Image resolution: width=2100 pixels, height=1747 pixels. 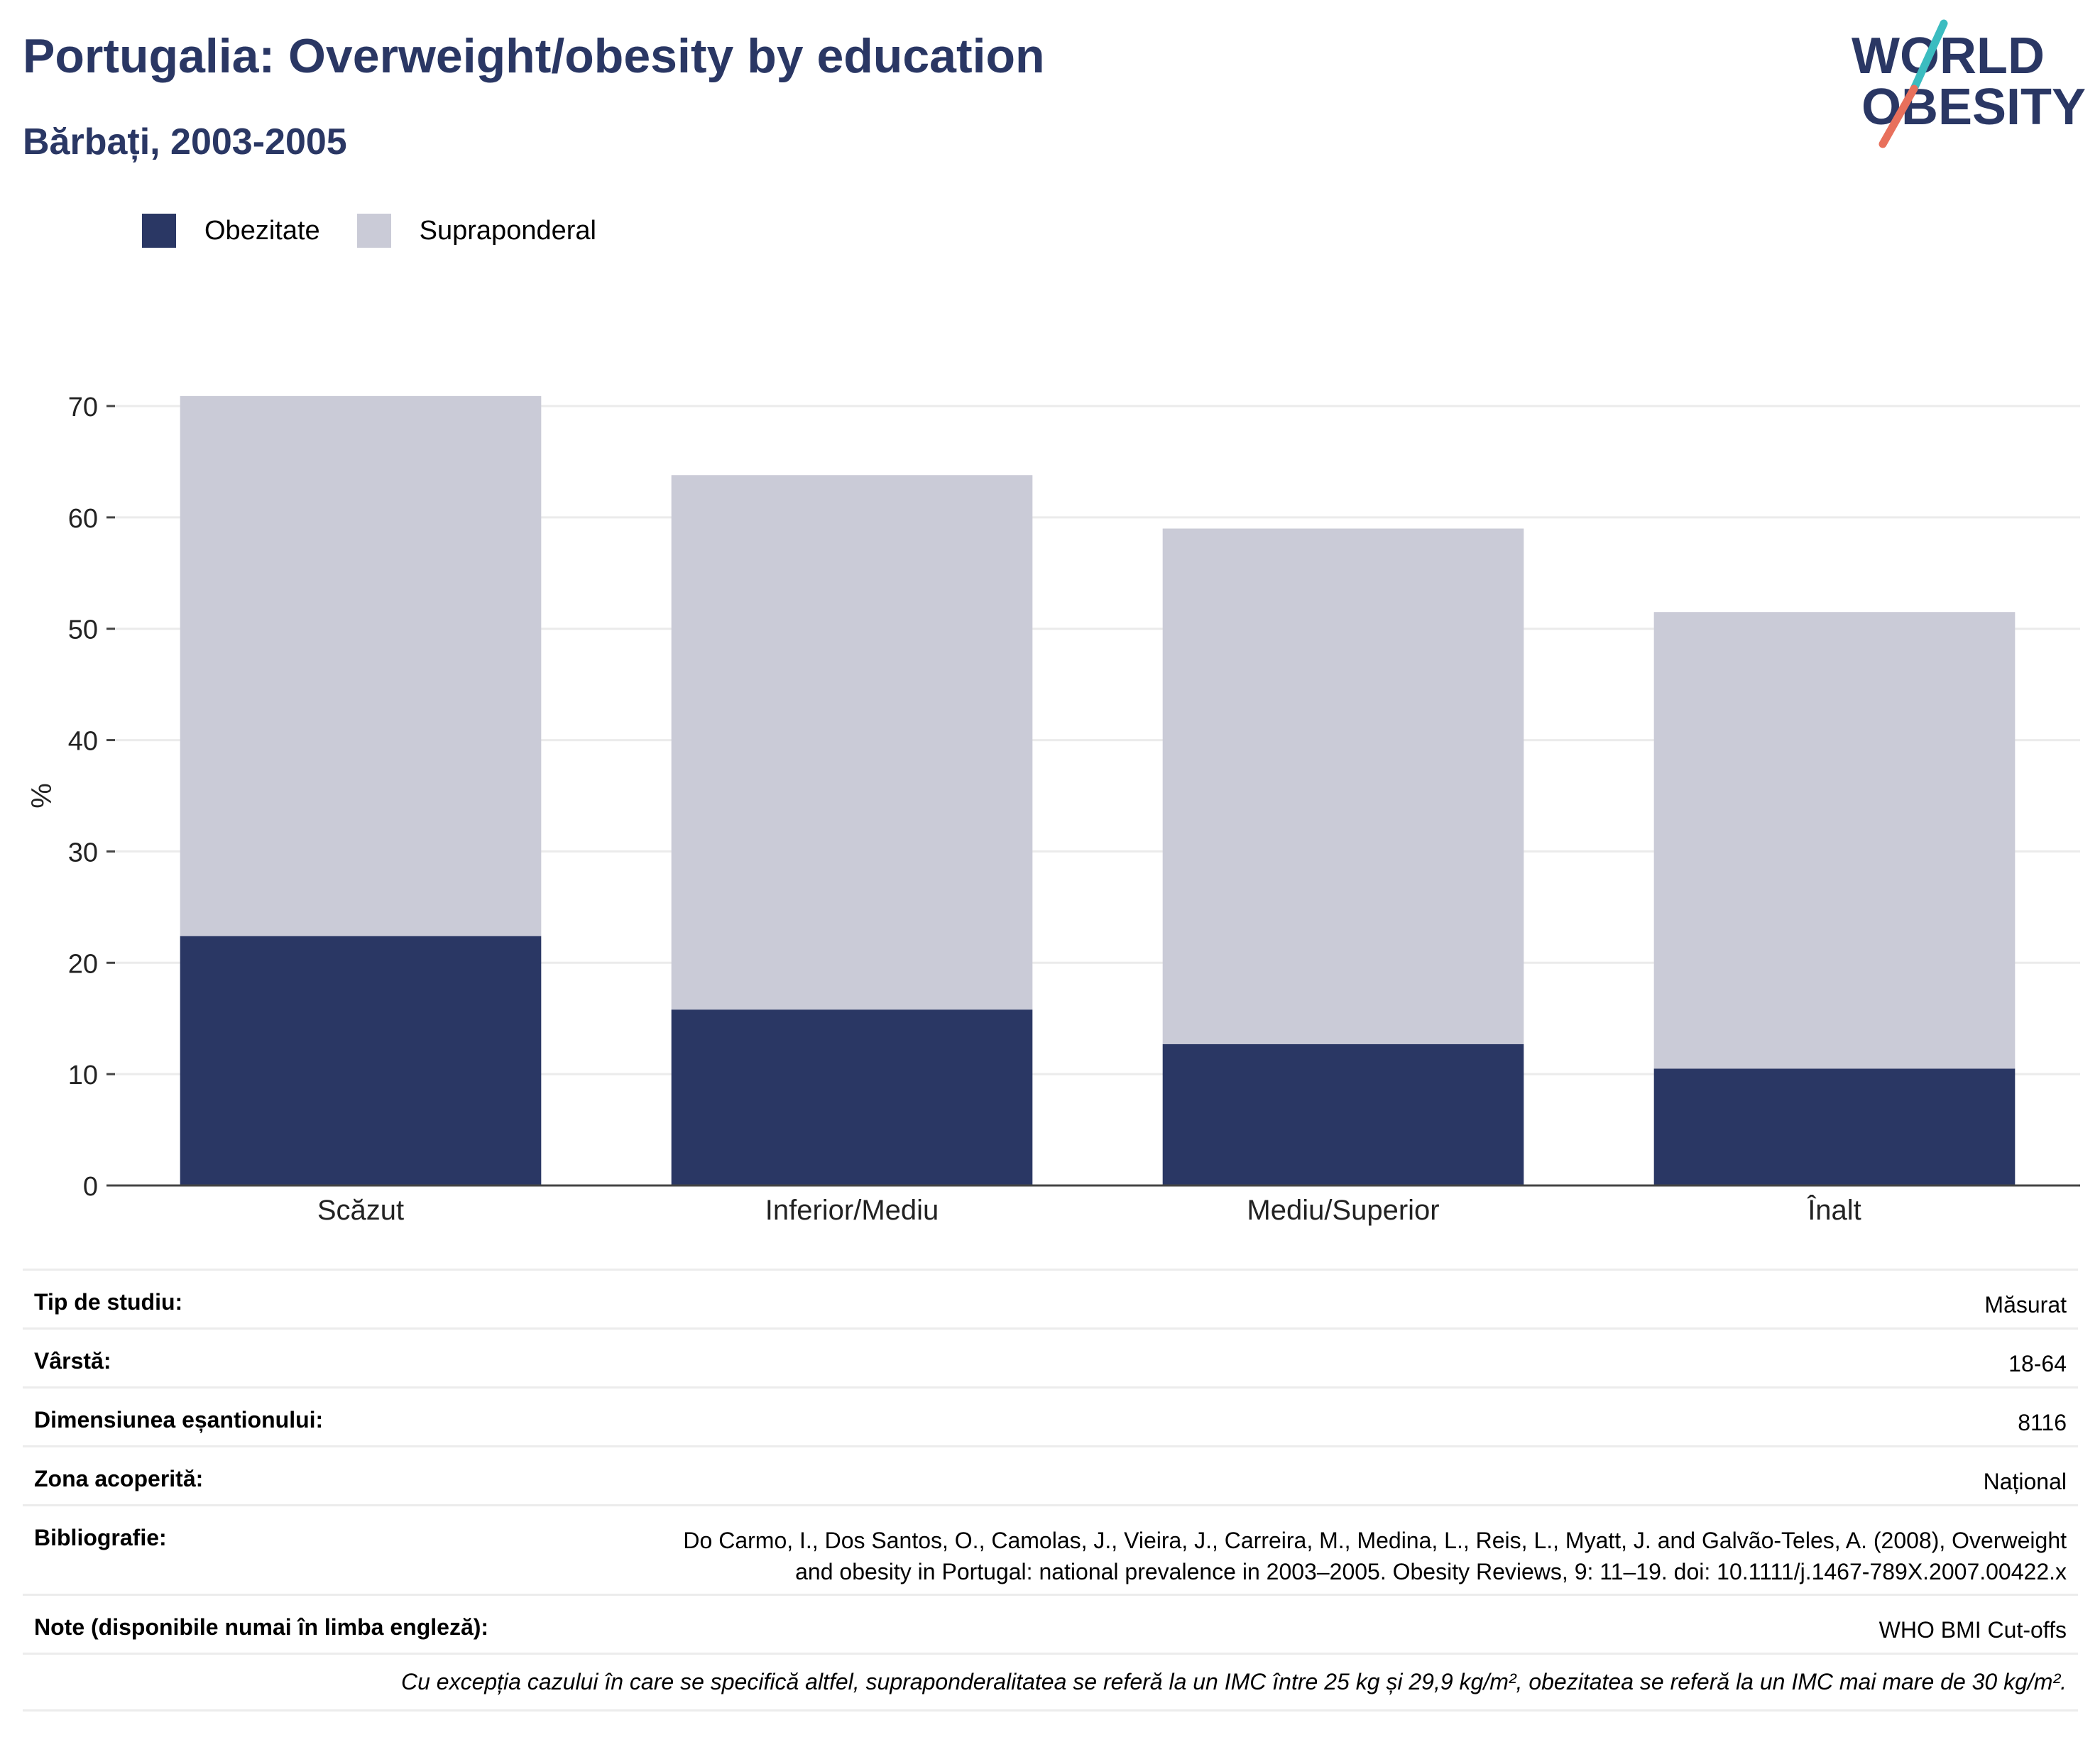 I want to click on x-axis-ticks: Scăzut Inferior/Mediu Mediu/Superior Înalt, so click(x=1089, y=1210).